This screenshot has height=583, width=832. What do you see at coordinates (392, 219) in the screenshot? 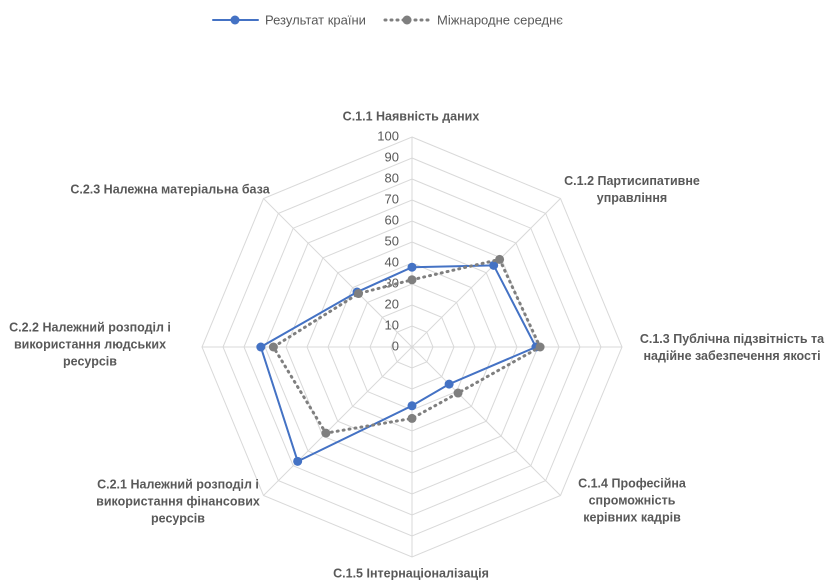
I see `r-tick-label: 60` at bounding box center [392, 219].